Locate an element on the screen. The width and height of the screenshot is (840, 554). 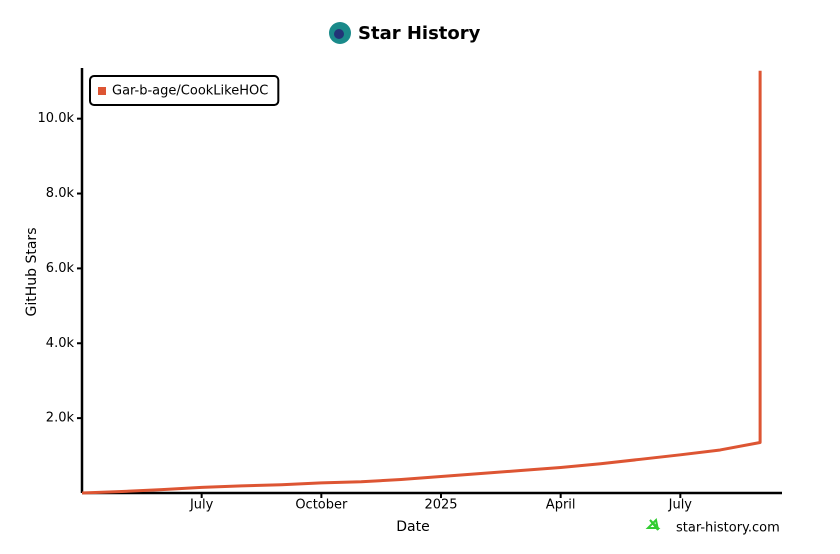
y-tick-label: 6.0k is located at coordinates (60, 268).